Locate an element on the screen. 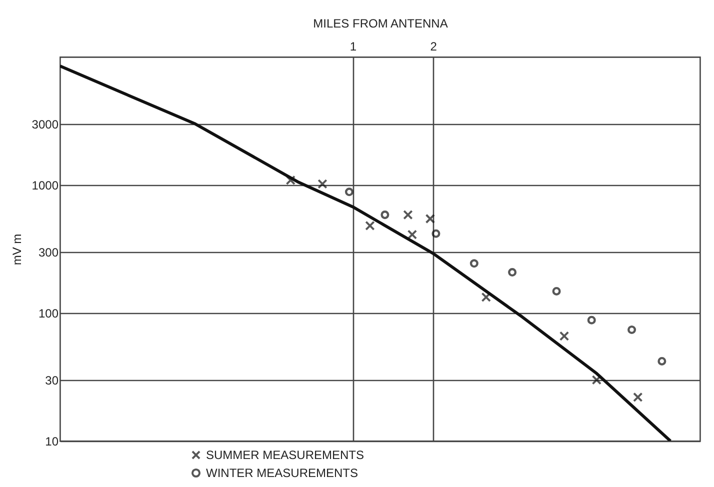  y-tick-label: 100 is located at coordinates (48, 313).